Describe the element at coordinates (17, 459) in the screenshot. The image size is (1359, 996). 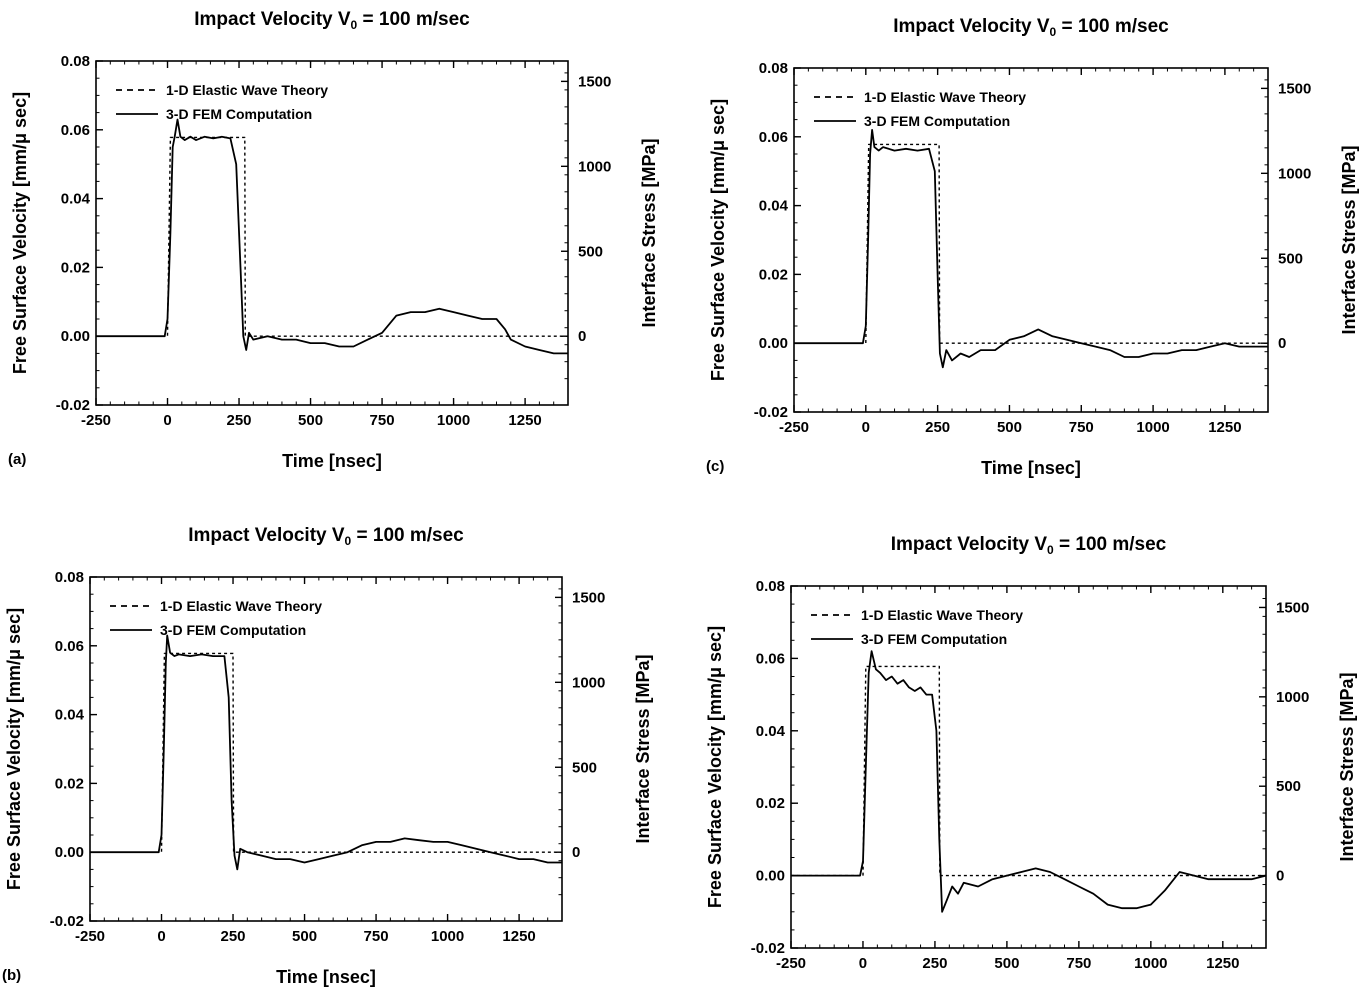
I see `panel-label: (a)` at that location.